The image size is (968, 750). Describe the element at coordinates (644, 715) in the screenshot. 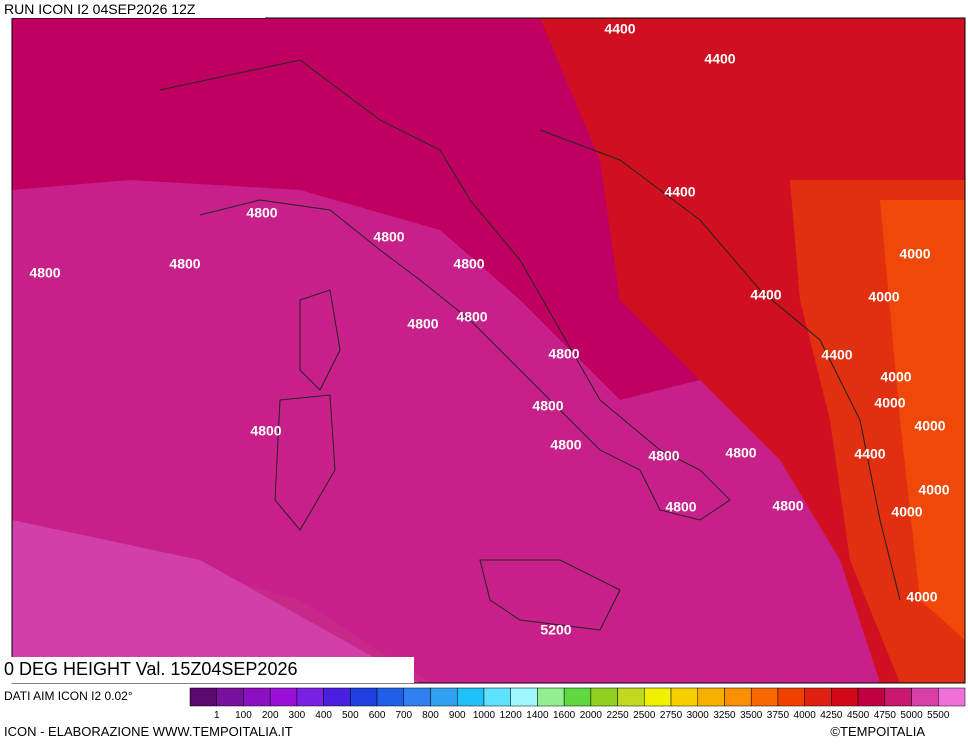

I see `colorbar-label: 2500` at that location.